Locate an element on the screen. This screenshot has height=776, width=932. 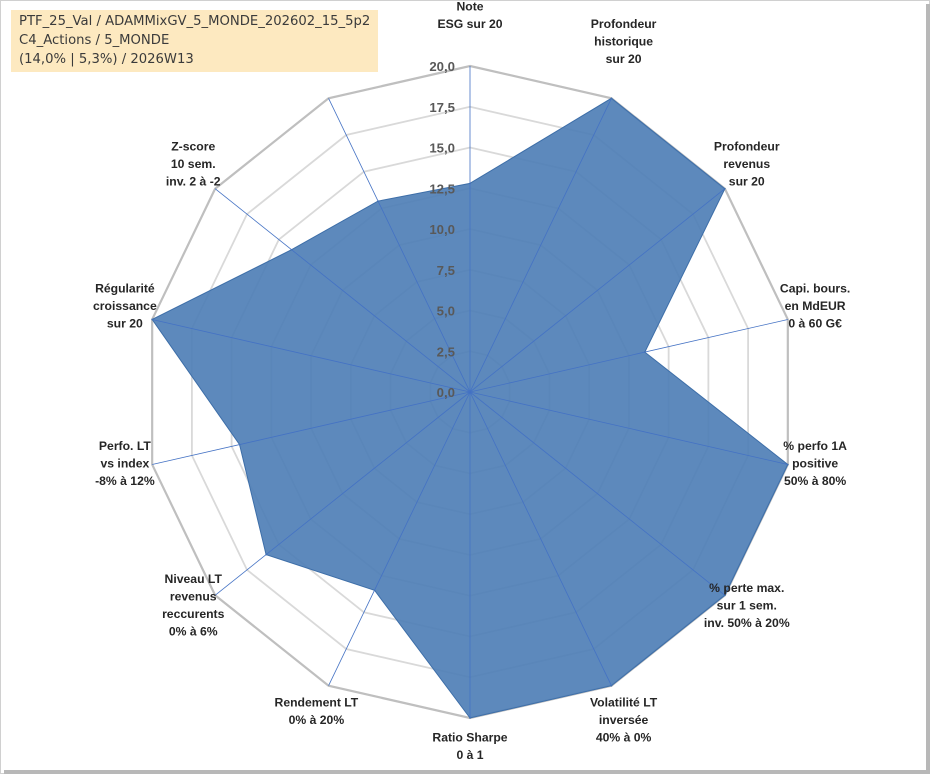
axis-label-9-line-3: 0% à 6% is located at coordinates (193, 632).